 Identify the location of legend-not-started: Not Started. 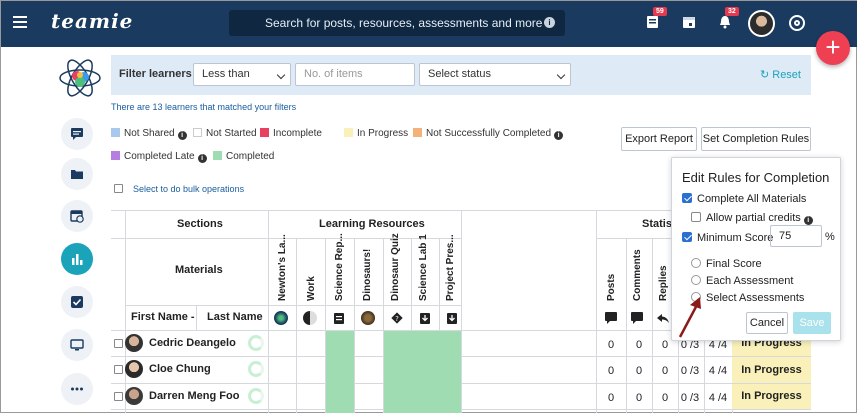
(225, 133).